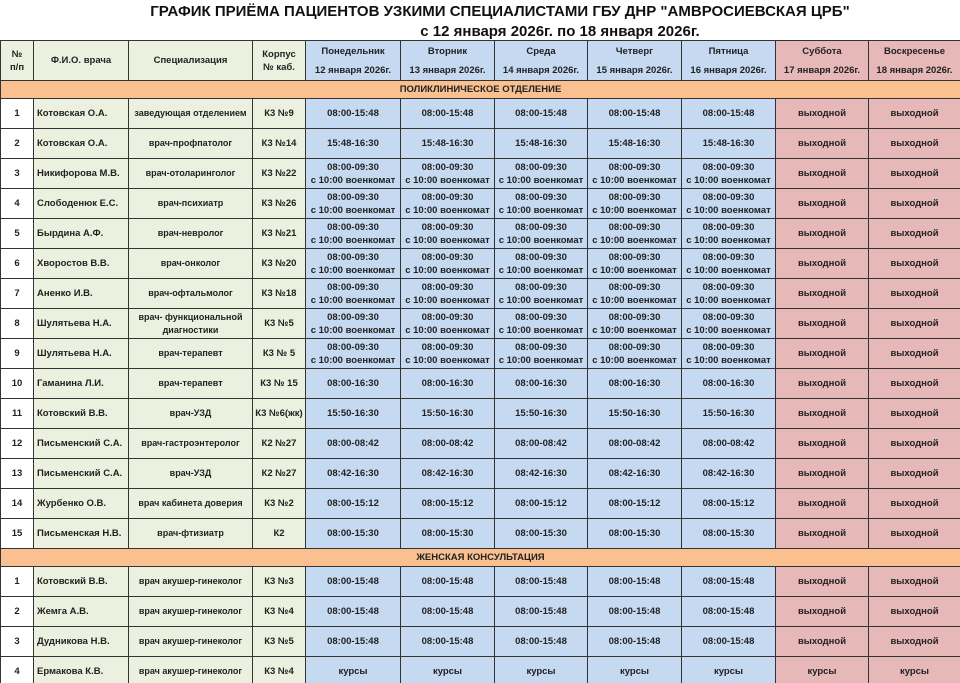  What do you see at coordinates (634, 383) in the screenshot?
I see `schedule-cell: 08:00-16:30` at bounding box center [634, 383].